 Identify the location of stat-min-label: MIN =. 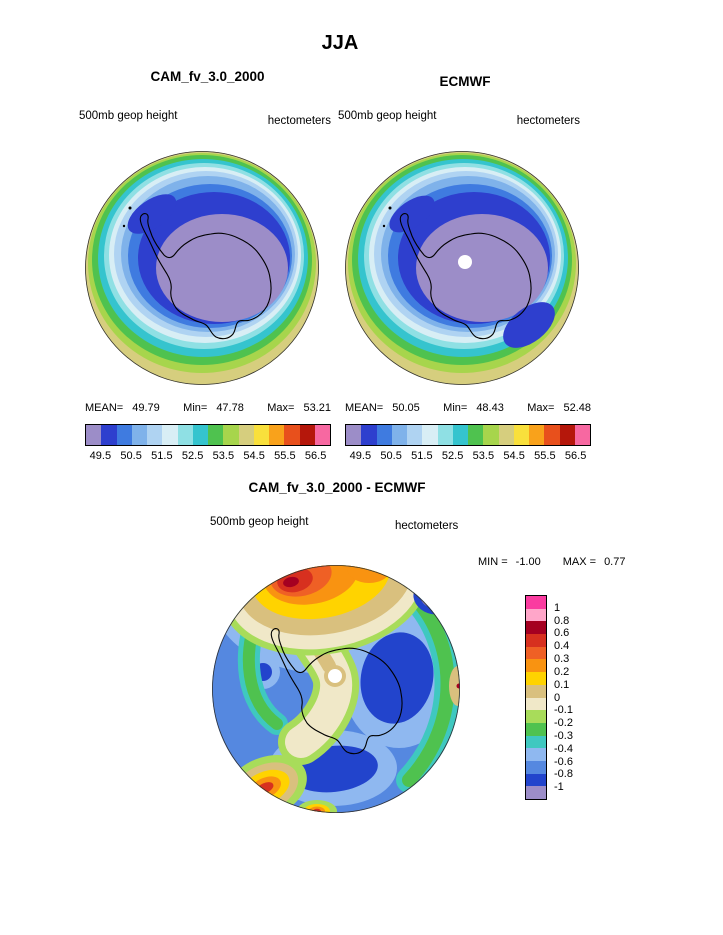
(493, 562).